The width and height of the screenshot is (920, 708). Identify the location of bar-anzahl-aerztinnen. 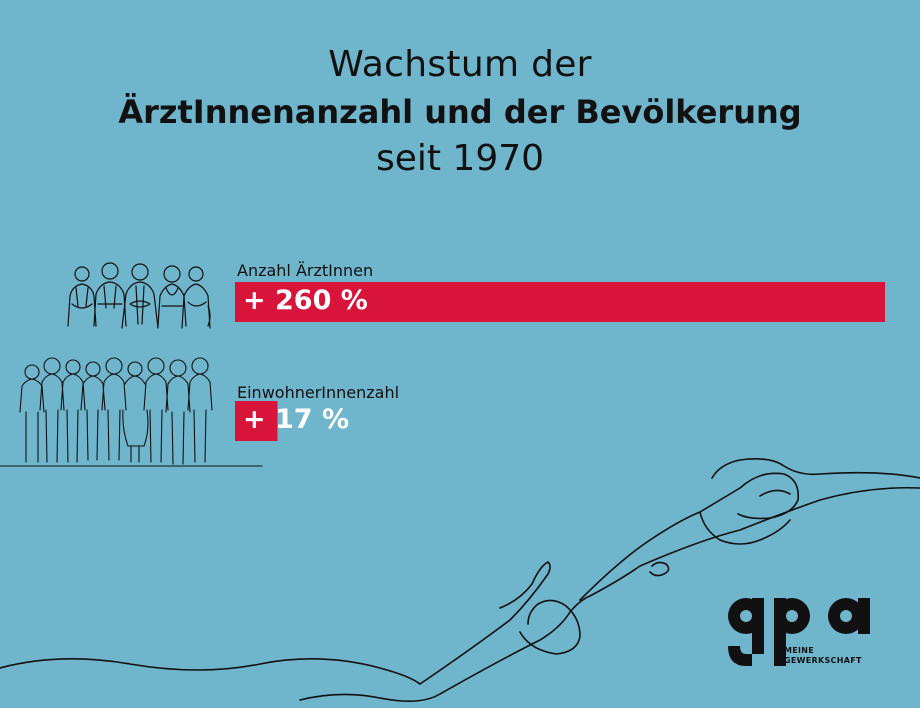
(560, 302).